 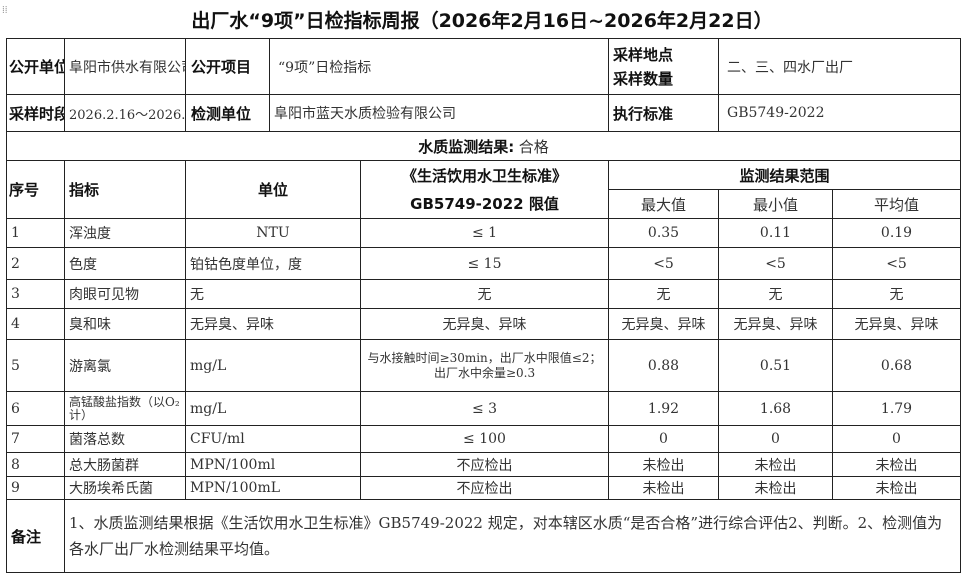 I want to click on row-avg: 无异臭、异味, so click(x=897, y=324).